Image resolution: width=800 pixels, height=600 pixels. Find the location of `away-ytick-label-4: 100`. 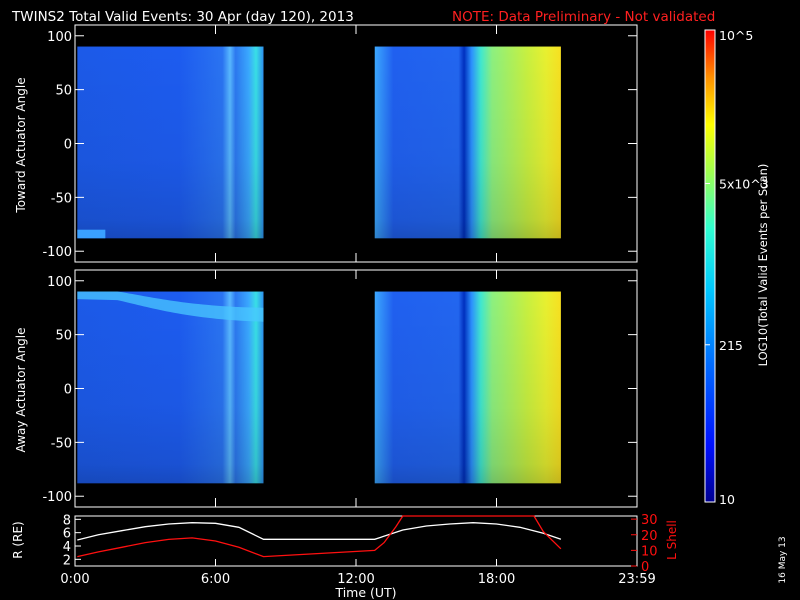

away-ytick-label-4: 100 is located at coordinates (59, 282).